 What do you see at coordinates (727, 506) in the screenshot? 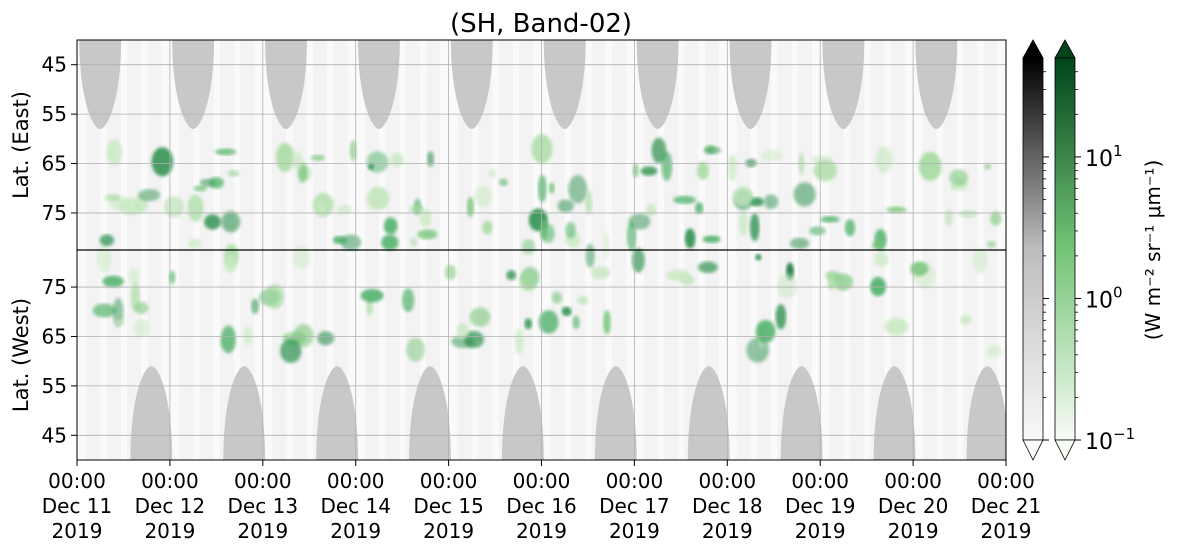
I see `x-tick-label: 00:00 Dec 18 2019` at bounding box center [727, 506].